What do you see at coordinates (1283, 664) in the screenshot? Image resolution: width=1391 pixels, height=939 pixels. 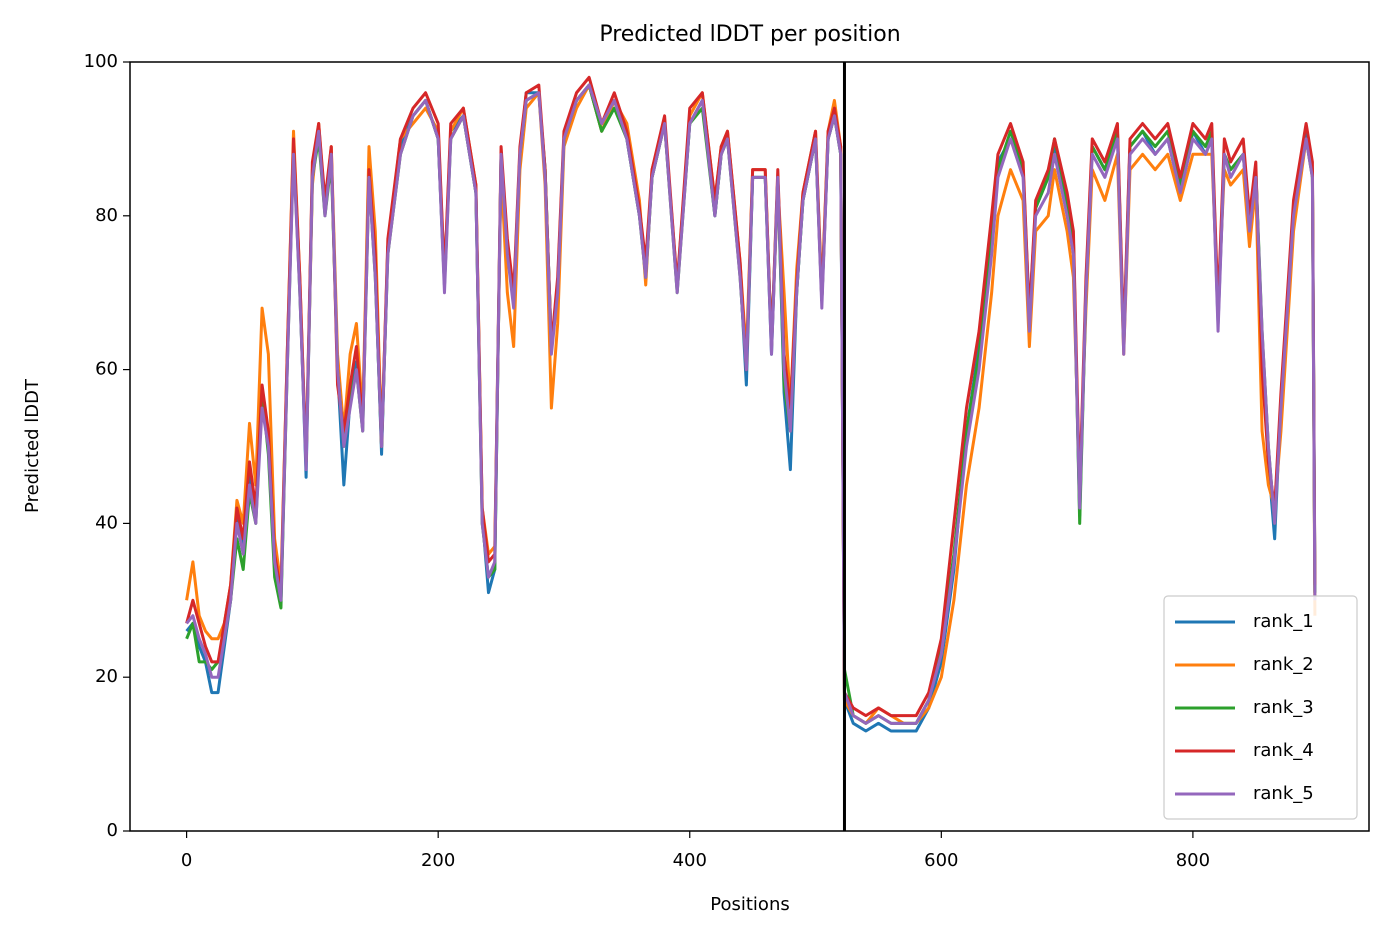 I see `legend-label: rank_2` at bounding box center [1283, 664].